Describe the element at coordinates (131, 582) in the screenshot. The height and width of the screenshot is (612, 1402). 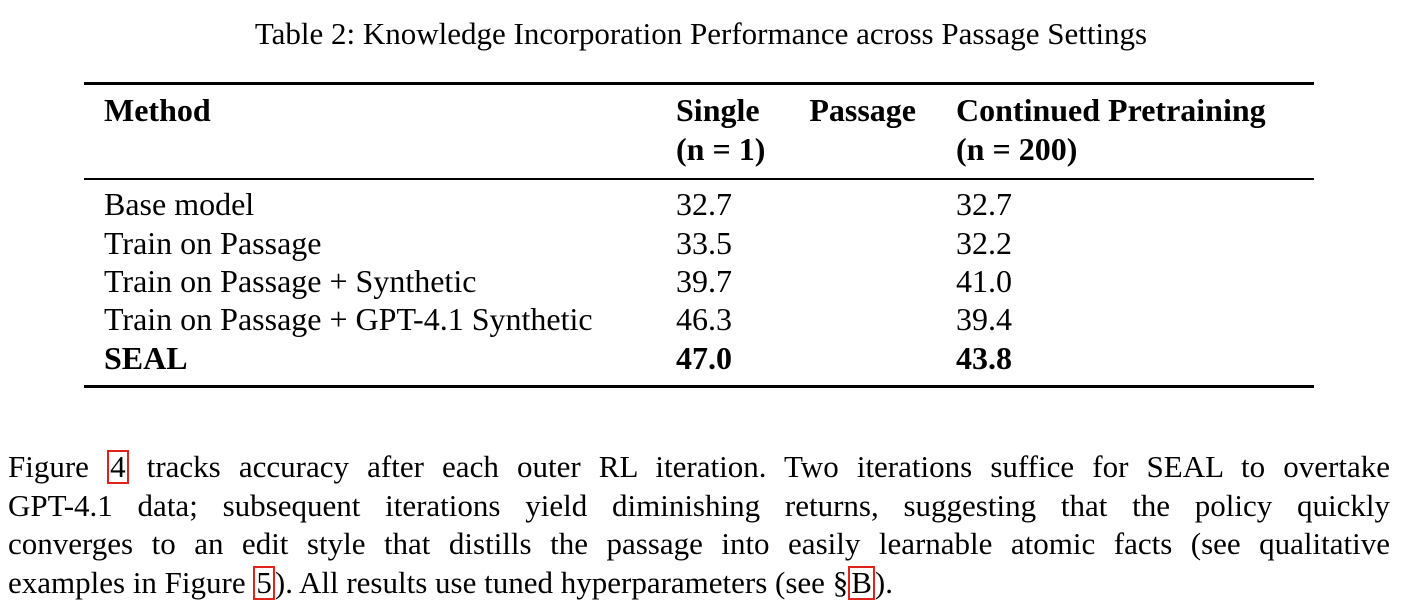
I see `paragraph-text: examples in Figure` at that location.